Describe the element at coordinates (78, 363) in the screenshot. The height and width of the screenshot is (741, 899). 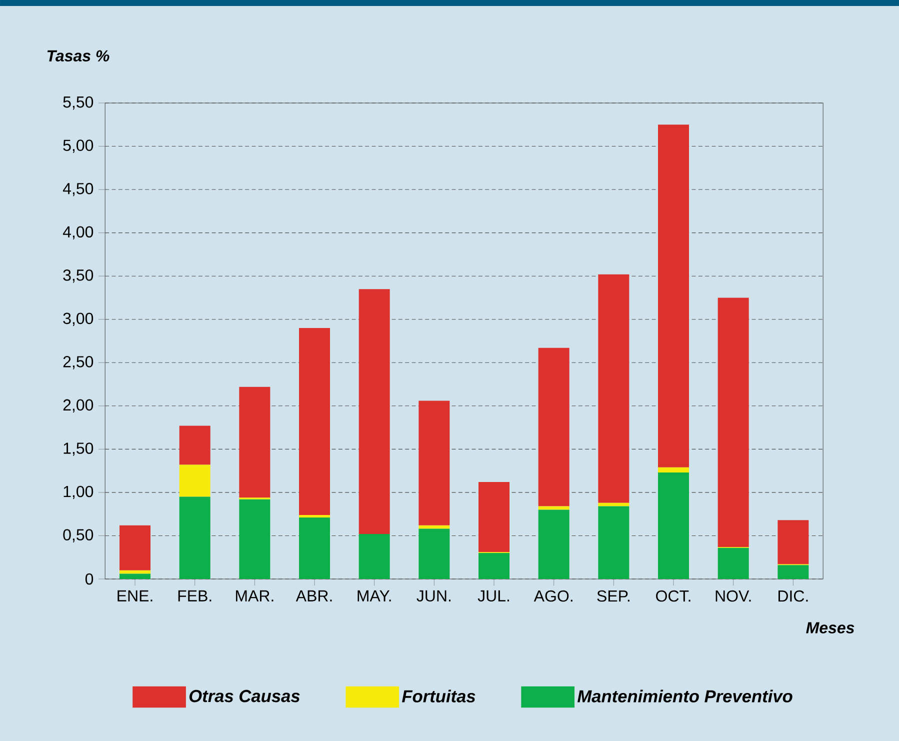
I see `y-tick-label: 2,50` at that location.